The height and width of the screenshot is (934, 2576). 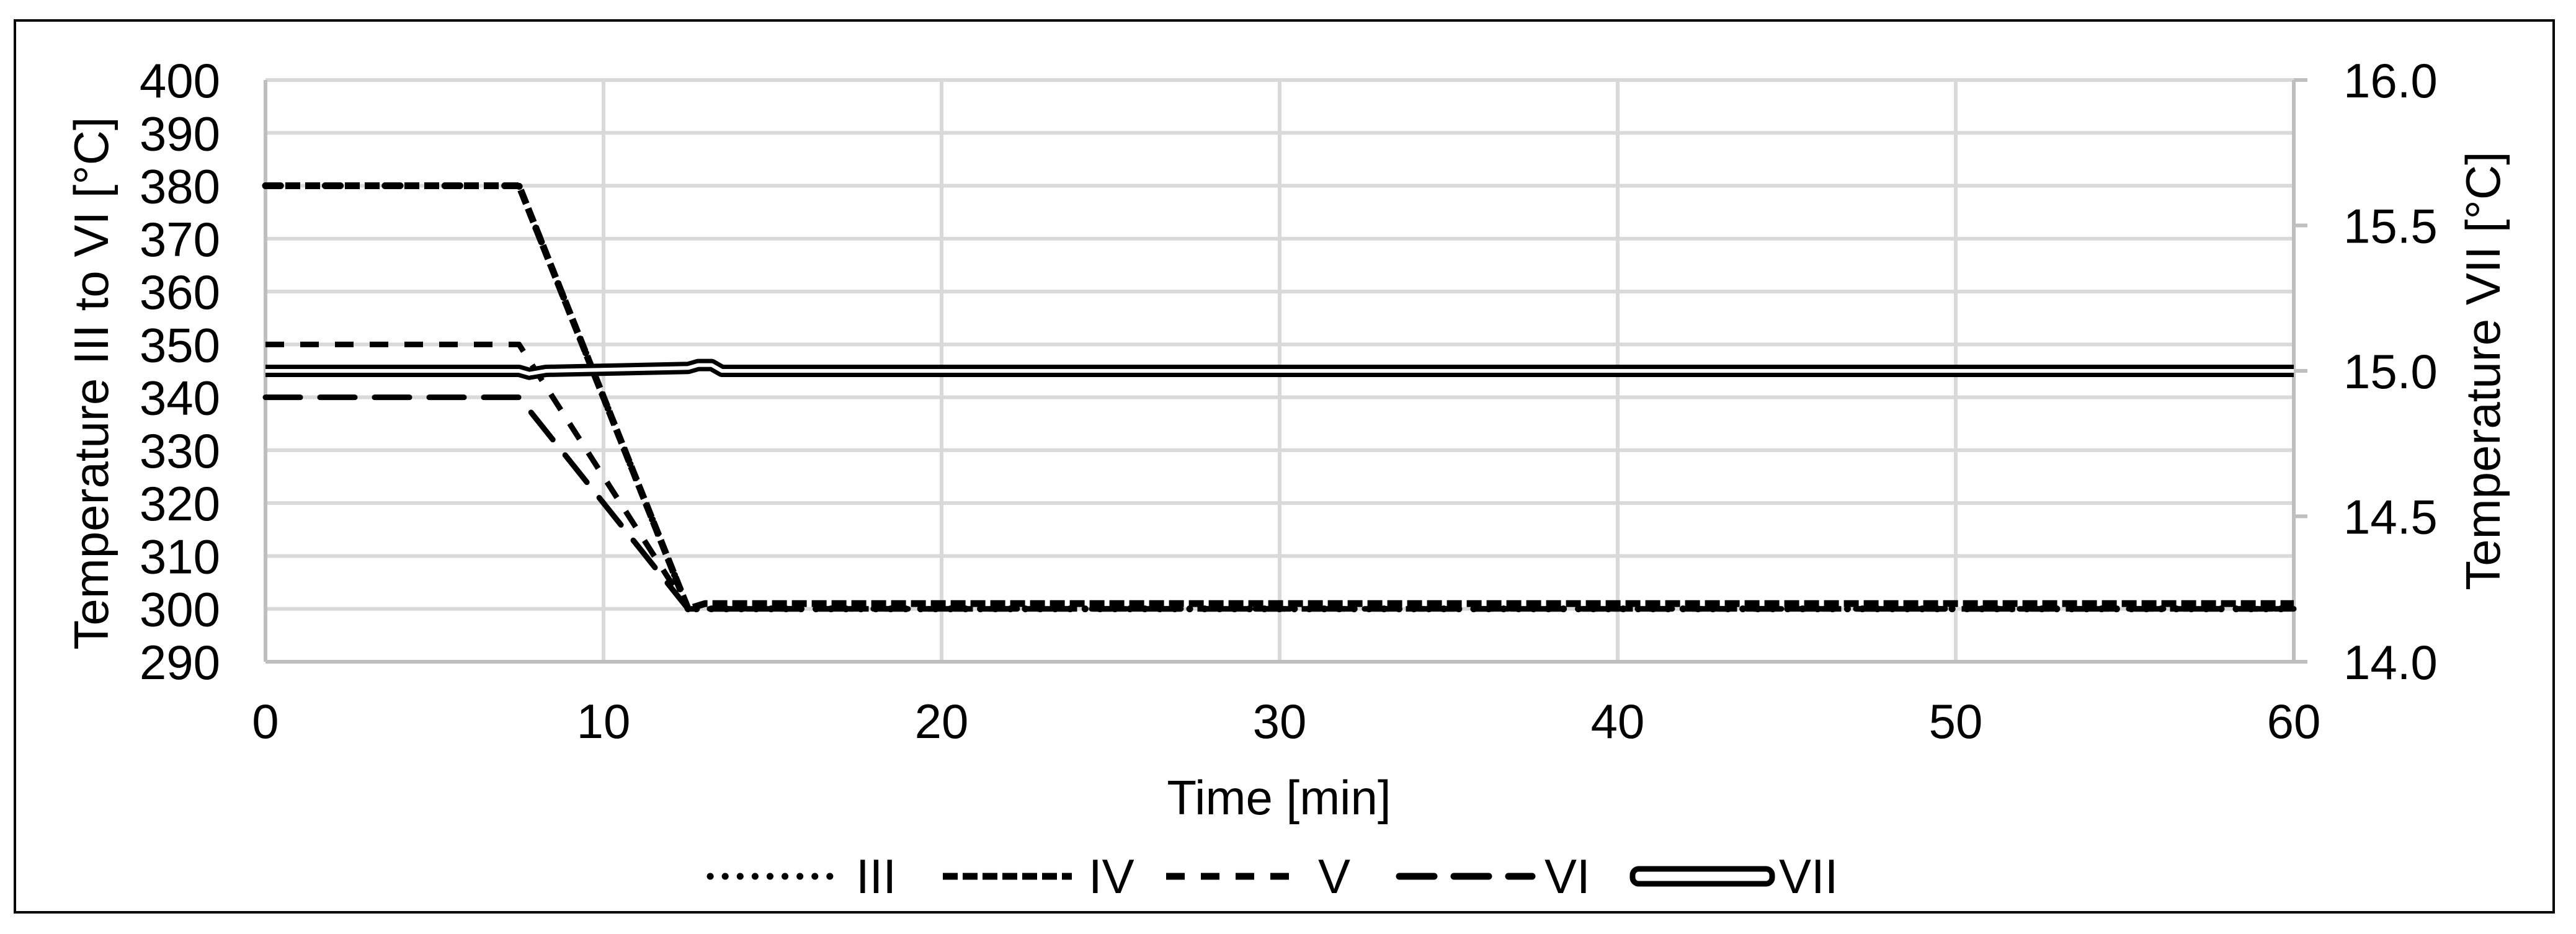 What do you see at coordinates (604, 721) in the screenshot?
I see `x-tick-label: 10` at bounding box center [604, 721].